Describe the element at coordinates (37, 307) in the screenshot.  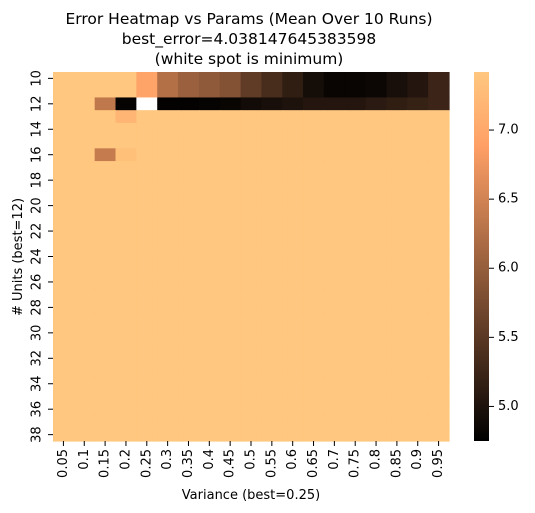
I see `y-tick-label: 28` at that location.